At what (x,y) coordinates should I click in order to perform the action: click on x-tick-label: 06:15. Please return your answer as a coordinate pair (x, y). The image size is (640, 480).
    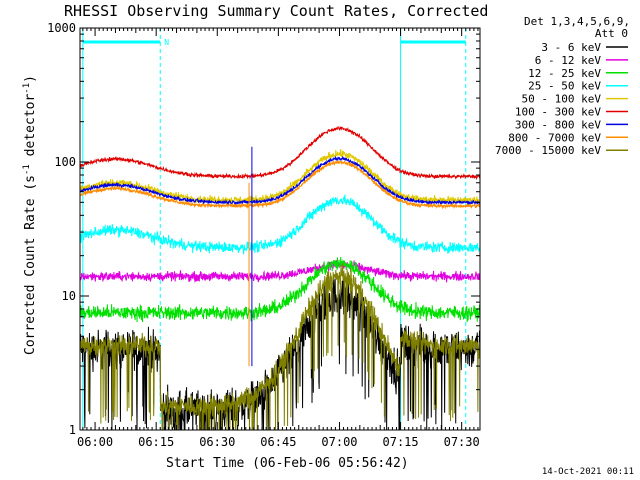
    Looking at the image, I should click on (156, 442).